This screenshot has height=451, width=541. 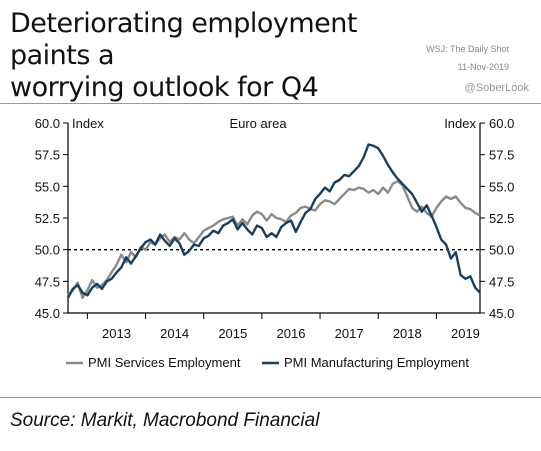 What do you see at coordinates (258, 123) in the screenshot?
I see `chart-region-title: Euro area` at bounding box center [258, 123].